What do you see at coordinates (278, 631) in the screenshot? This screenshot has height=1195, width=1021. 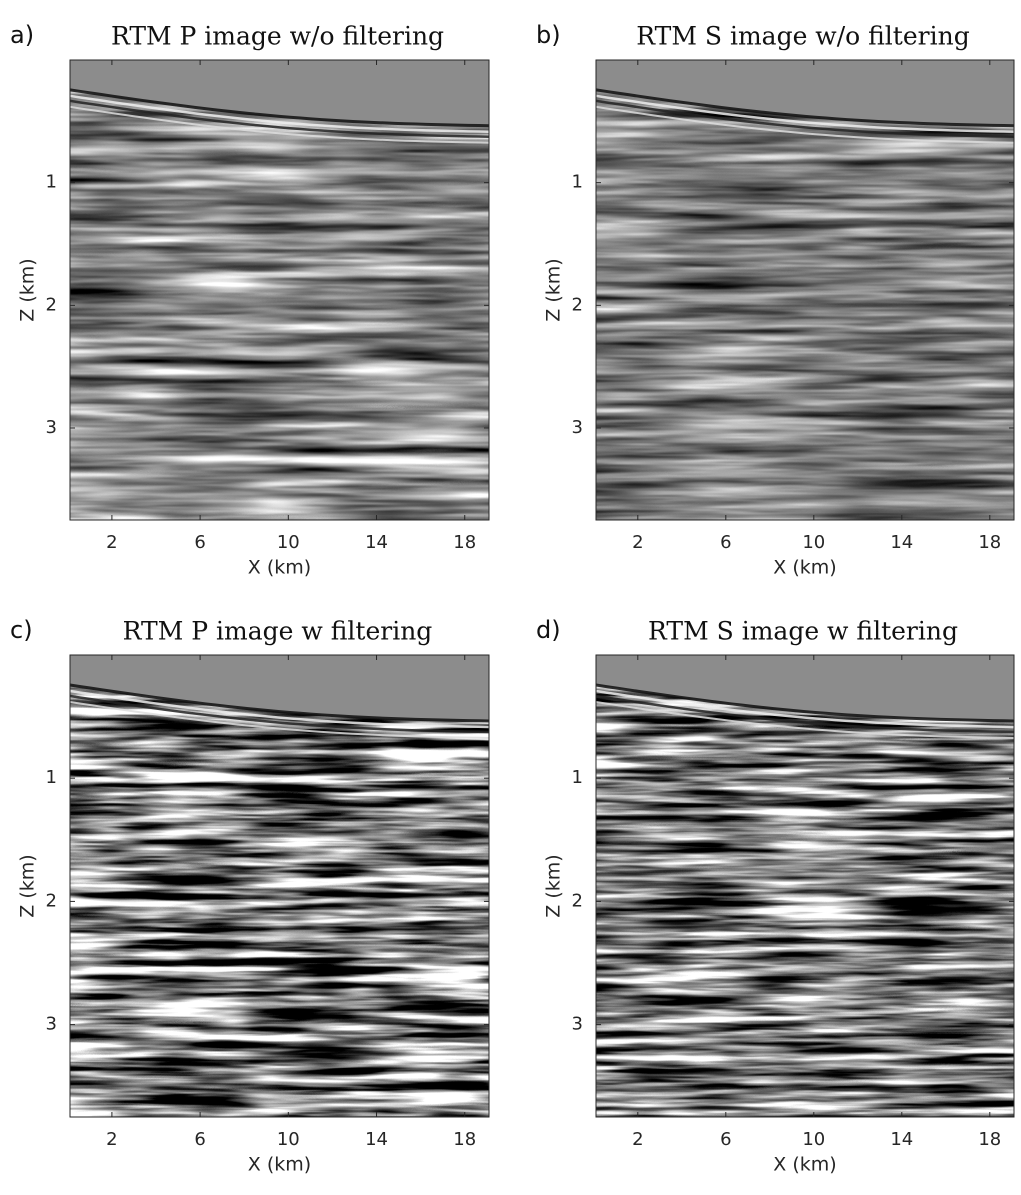 I see `panel-title: RTM P image w filtering` at bounding box center [278, 631].